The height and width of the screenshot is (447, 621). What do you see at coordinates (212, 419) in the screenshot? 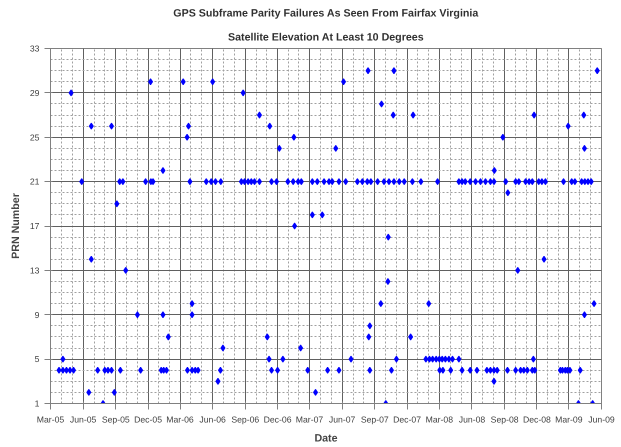
I see `x-tick-label: Jun-06` at bounding box center [212, 419].